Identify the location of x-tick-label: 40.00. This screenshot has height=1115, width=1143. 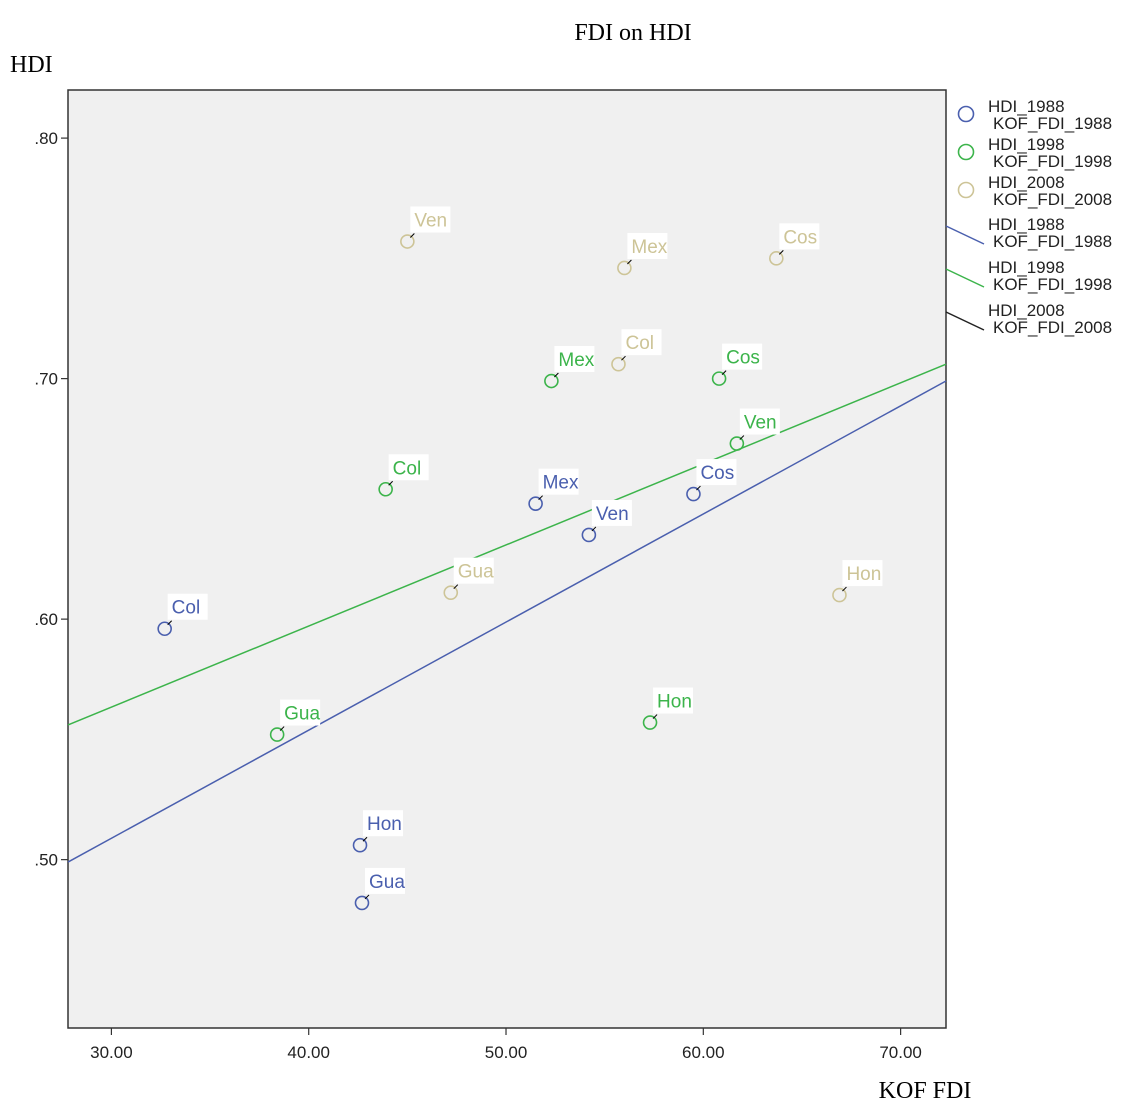
(308, 1052).